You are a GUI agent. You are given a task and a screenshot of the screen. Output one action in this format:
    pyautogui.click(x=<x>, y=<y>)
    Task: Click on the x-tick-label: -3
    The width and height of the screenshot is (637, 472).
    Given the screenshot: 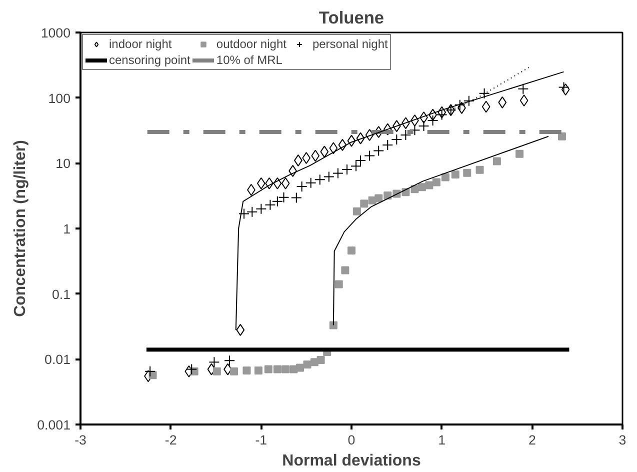 What is the action you would take?
    pyautogui.click(x=80, y=440)
    